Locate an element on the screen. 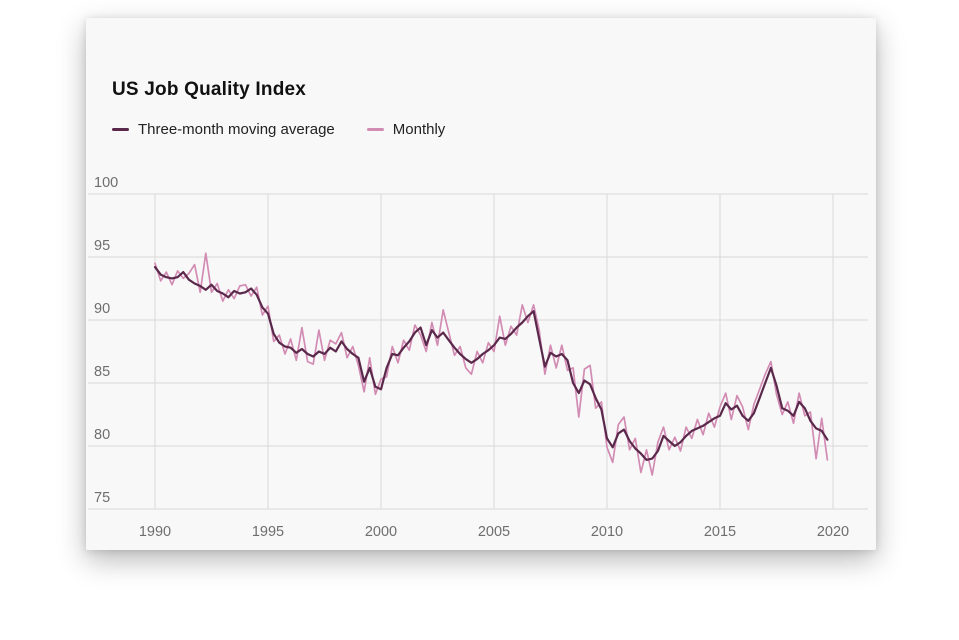 The image size is (959, 640). x-tick-label: 2000 is located at coordinates (381, 532).